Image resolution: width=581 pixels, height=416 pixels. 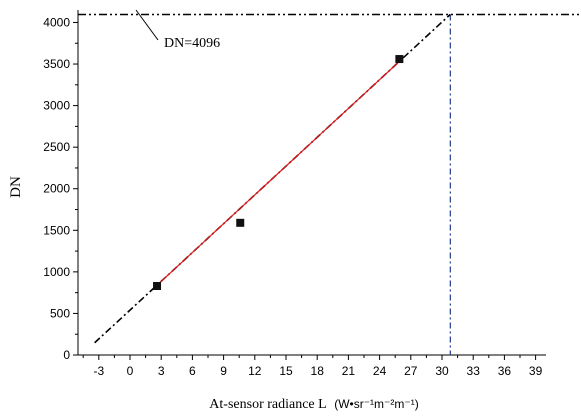 I want to click on x-tick-label: 3, so click(x=161, y=371).